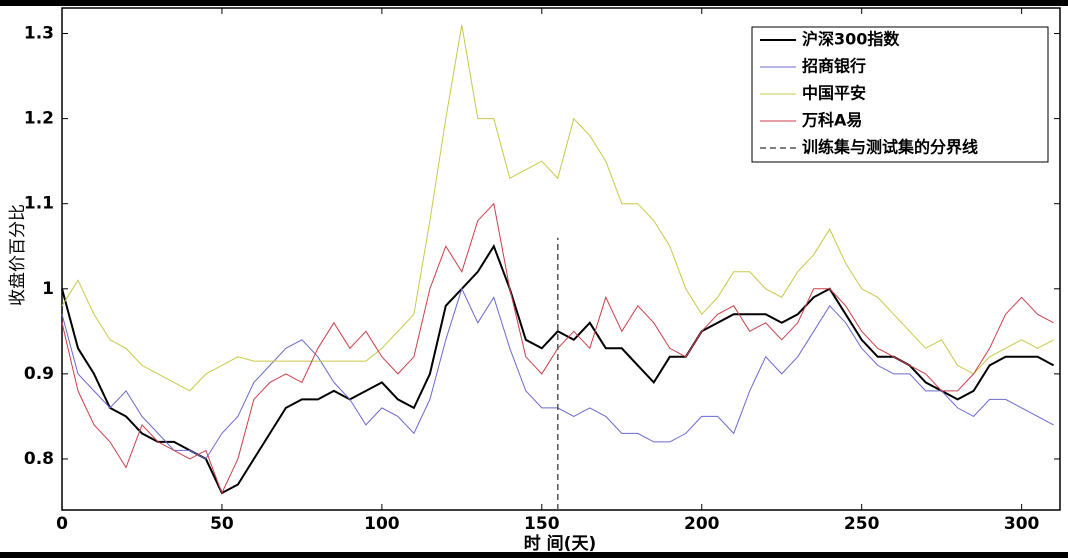  What do you see at coordinates (542, 524) in the screenshot?
I see `x-tick-label: 150` at bounding box center [542, 524].